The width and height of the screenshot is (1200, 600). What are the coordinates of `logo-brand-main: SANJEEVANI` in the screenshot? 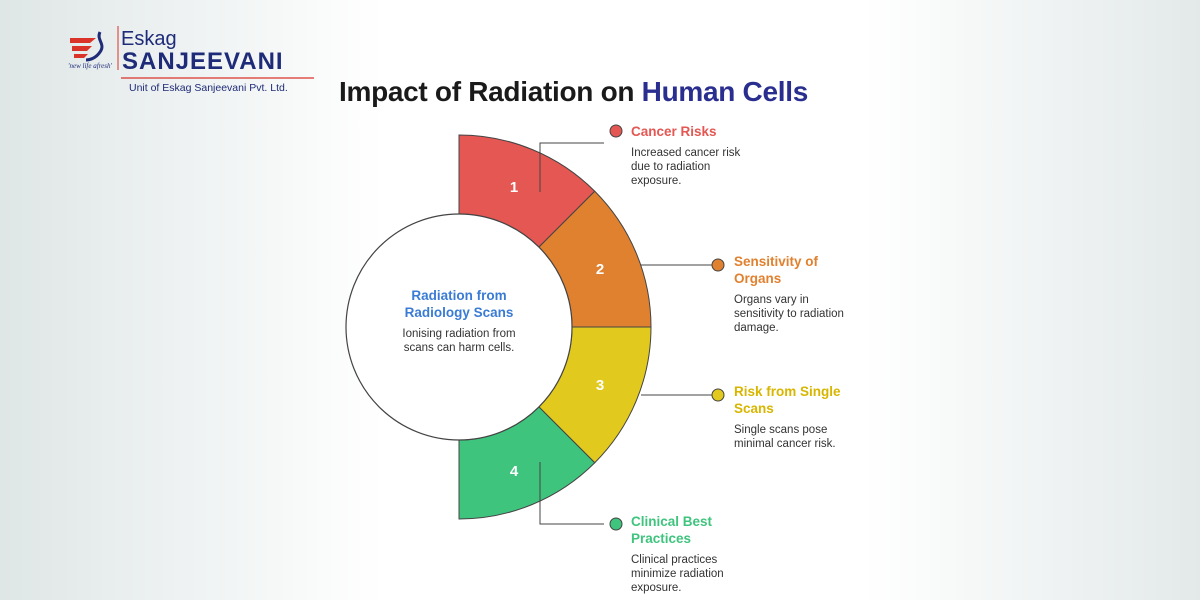 It's located at (203, 61).